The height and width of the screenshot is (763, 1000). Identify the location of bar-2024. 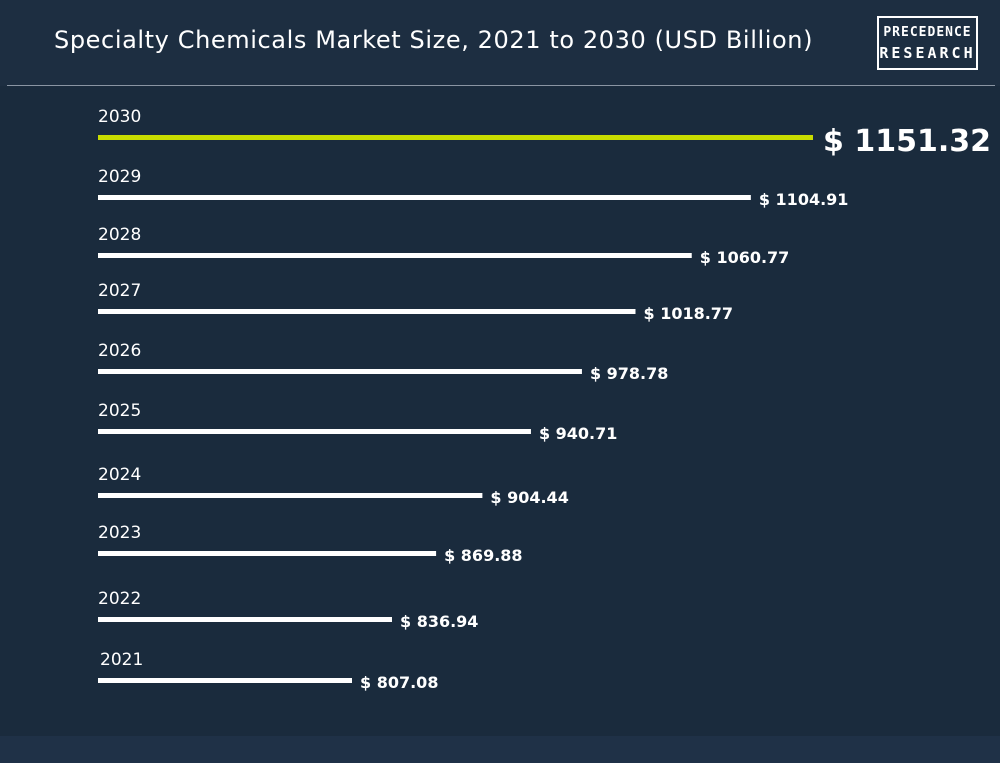
(290, 495).